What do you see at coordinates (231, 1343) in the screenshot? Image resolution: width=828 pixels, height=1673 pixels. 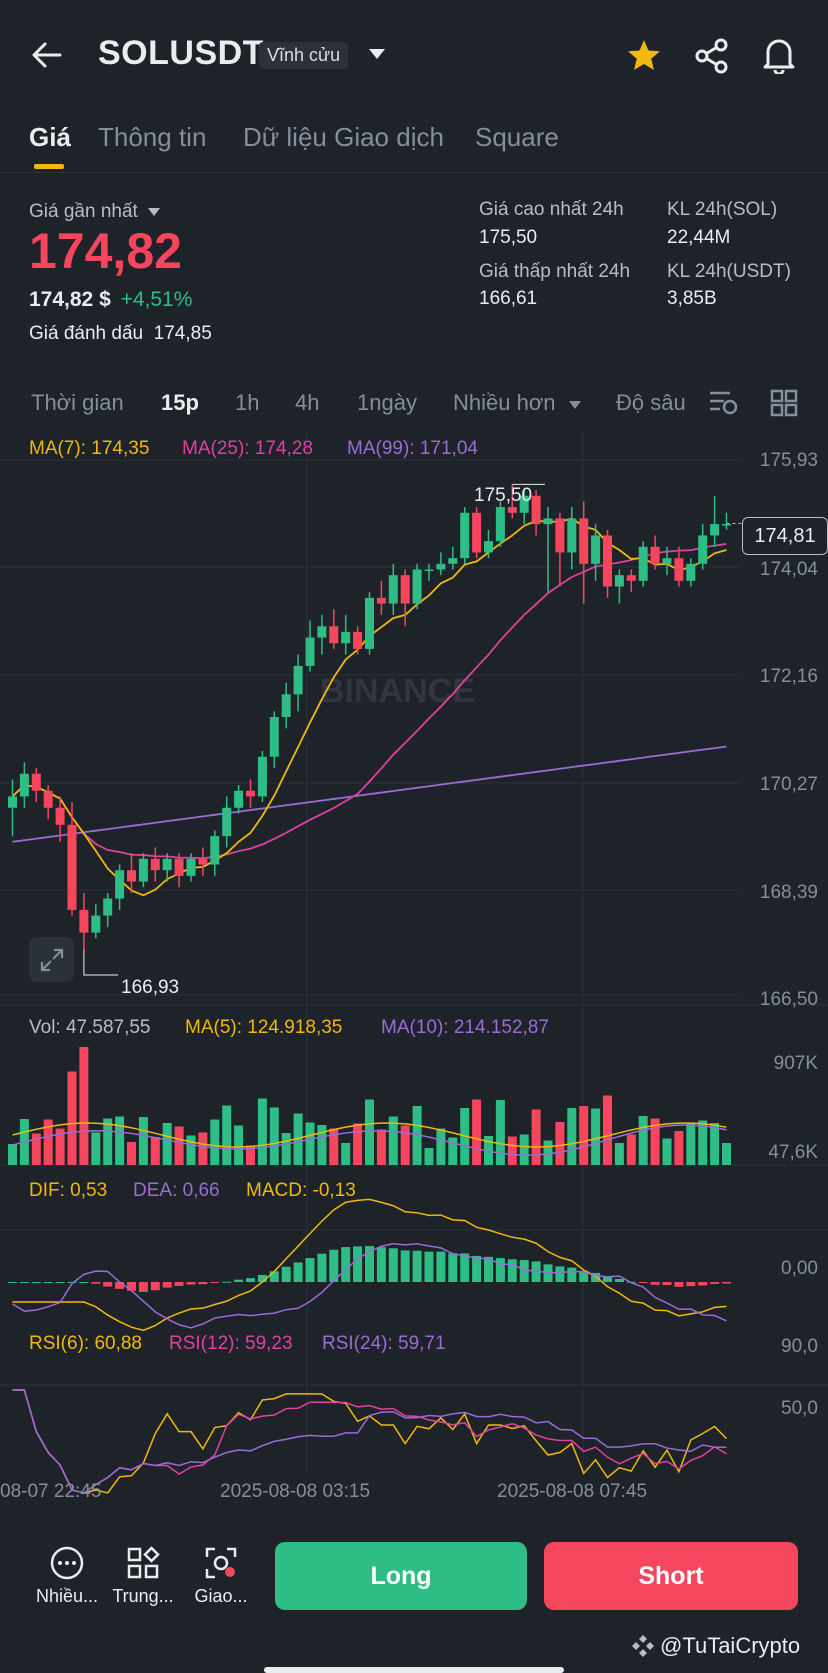 I see `rsi12-legend: RSI(12): 59,23` at bounding box center [231, 1343].